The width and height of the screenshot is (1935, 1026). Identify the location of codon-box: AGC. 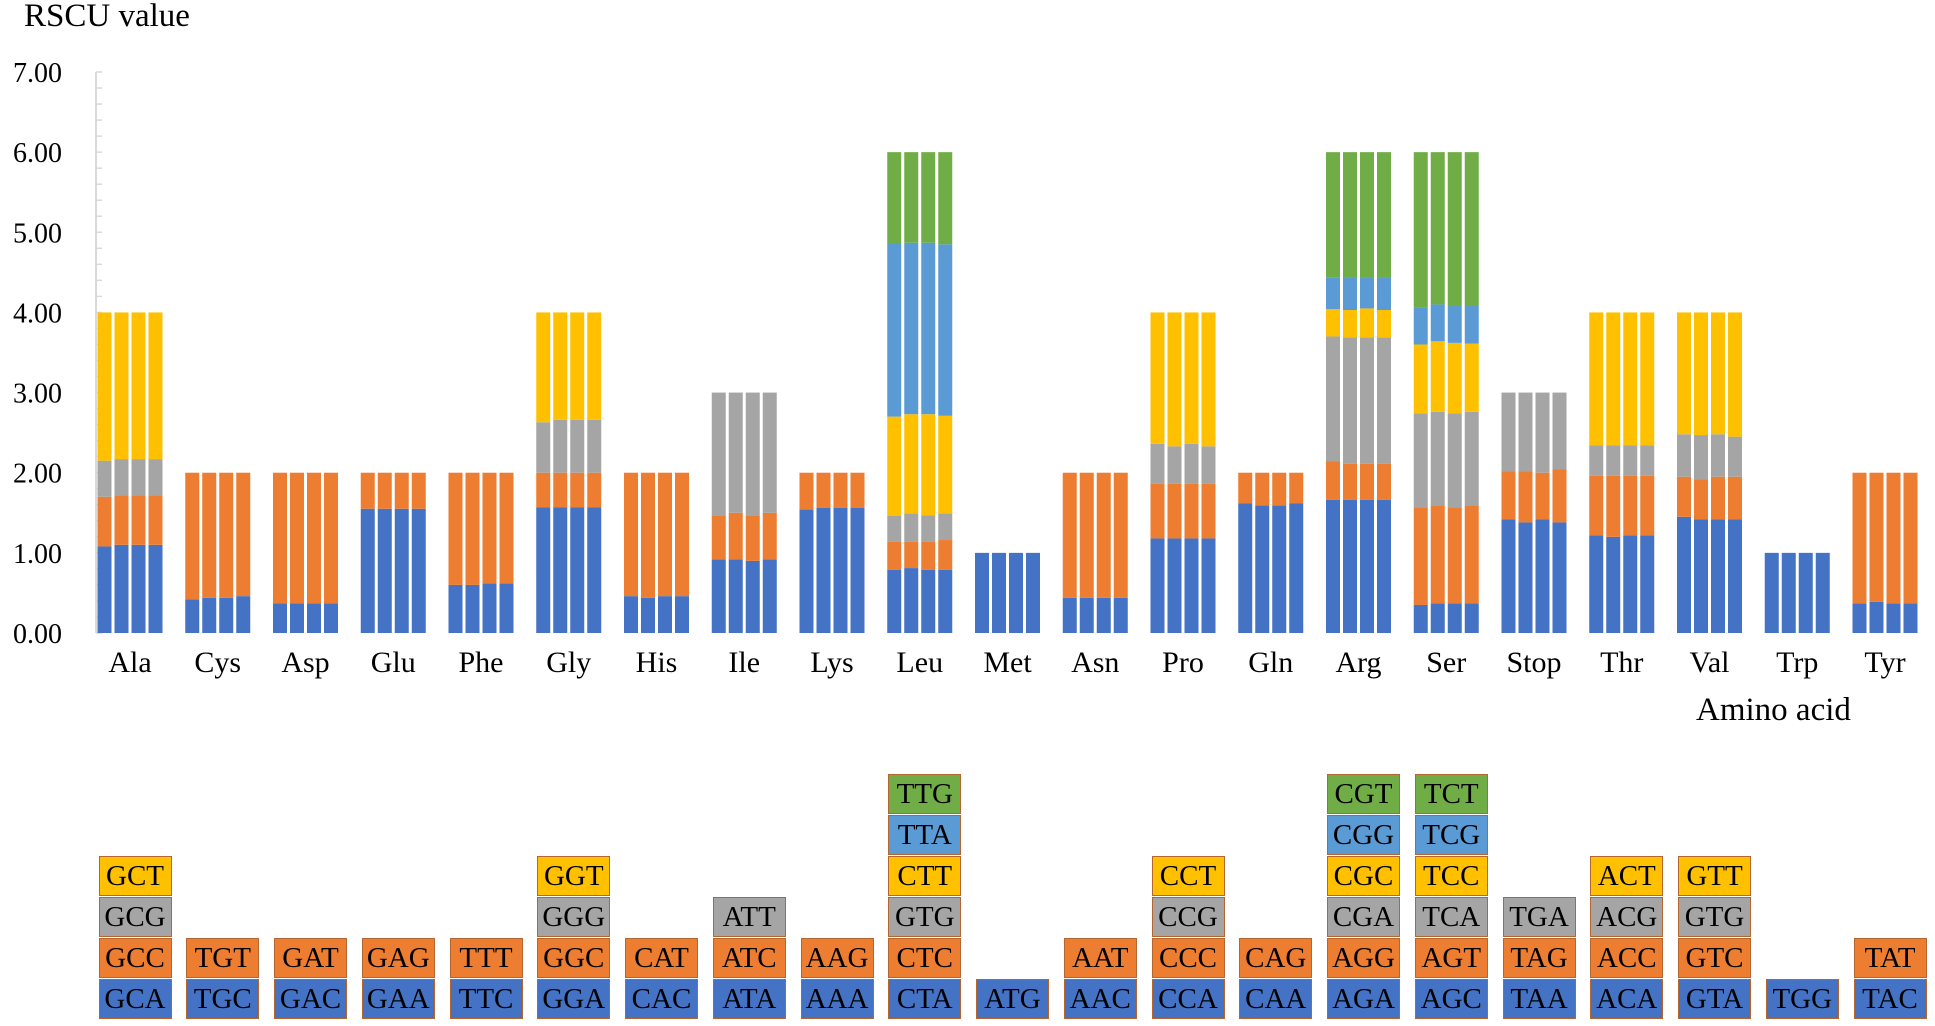
(1451, 999).